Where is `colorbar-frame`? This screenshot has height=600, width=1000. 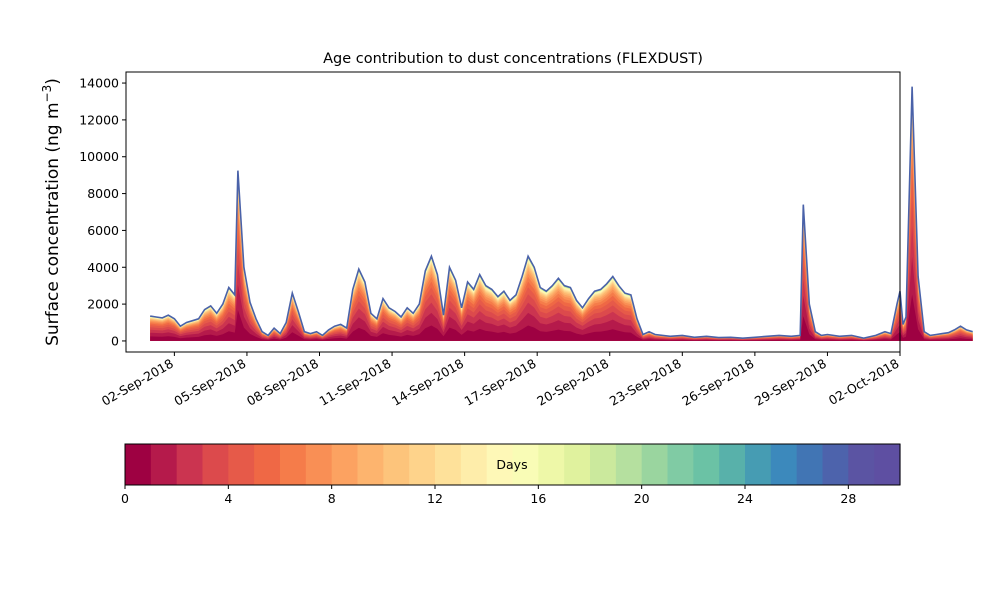 colorbar-frame is located at coordinates (512, 464).